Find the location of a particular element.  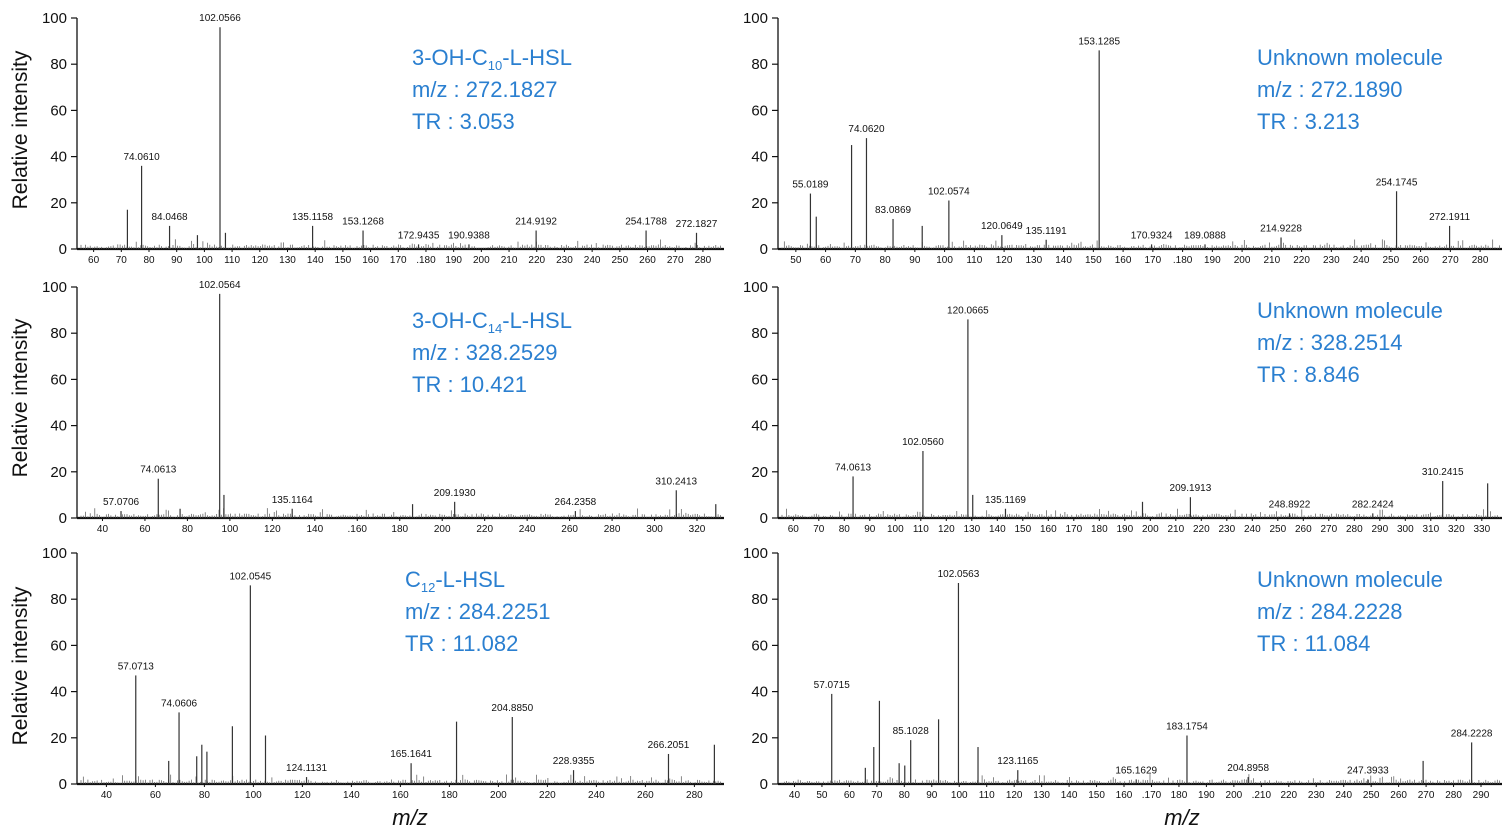

x-tick-label: 250 is located at coordinates (1277, 529).